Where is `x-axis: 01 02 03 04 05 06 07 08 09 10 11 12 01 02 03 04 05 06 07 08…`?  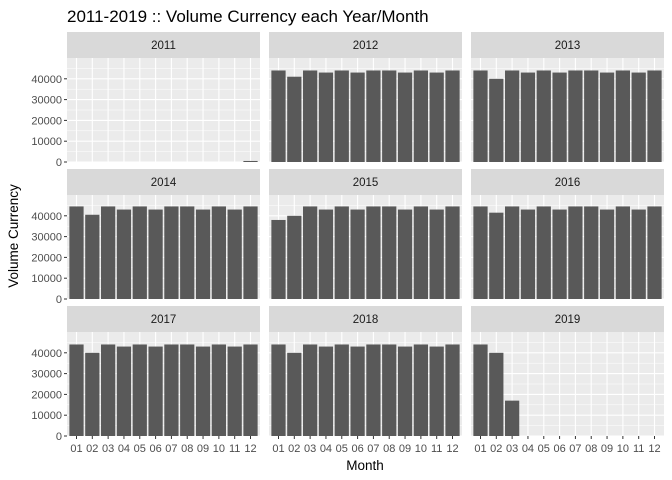
x-axis: 01 02 03 04 05 06 07 08 09 10 11 12 01 02 03 04 05 06 07 08… is located at coordinates (365, 445).